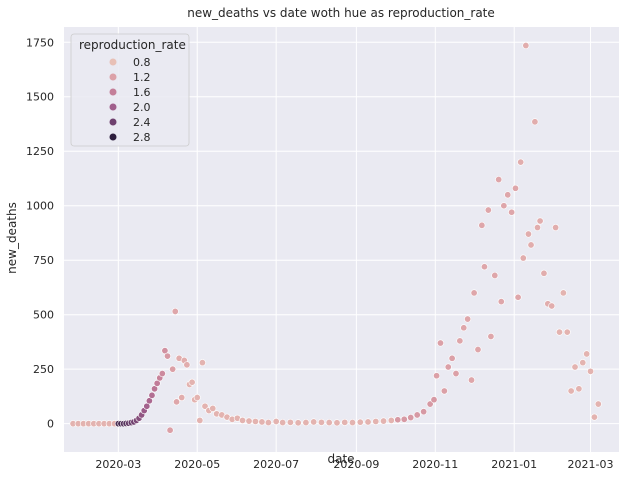  What do you see at coordinates (591, 464) in the screenshot?
I see `x-tick-label: 2021-03` at bounding box center [591, 464].